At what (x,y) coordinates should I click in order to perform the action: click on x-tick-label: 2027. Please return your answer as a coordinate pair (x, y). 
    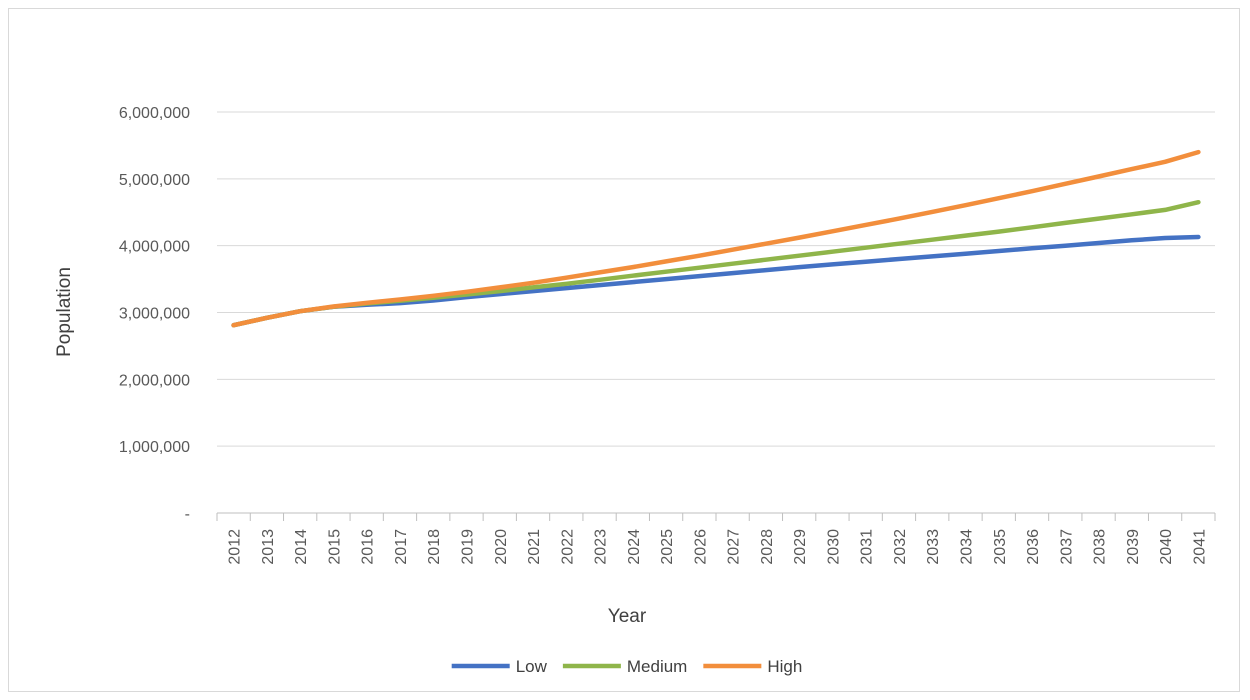
    Looking at the image, I should click on (734, 547).